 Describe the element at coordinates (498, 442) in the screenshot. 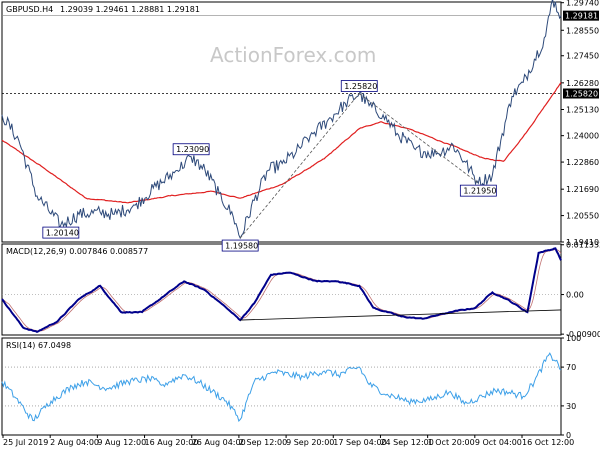

I see `x-tick-label: 9 Oct 04:00` at that location.